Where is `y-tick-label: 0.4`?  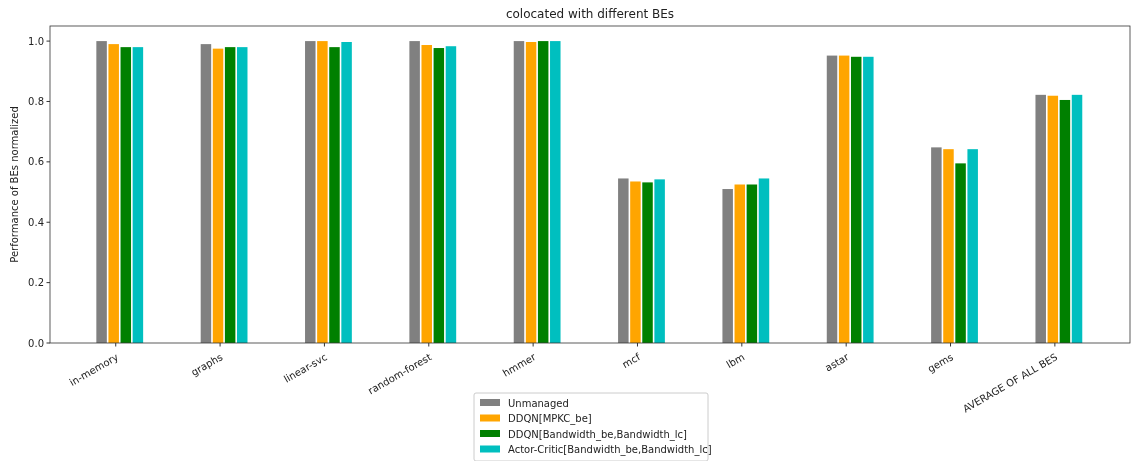 y-tick-label: 0.4 is located at coordinates (36, 222).